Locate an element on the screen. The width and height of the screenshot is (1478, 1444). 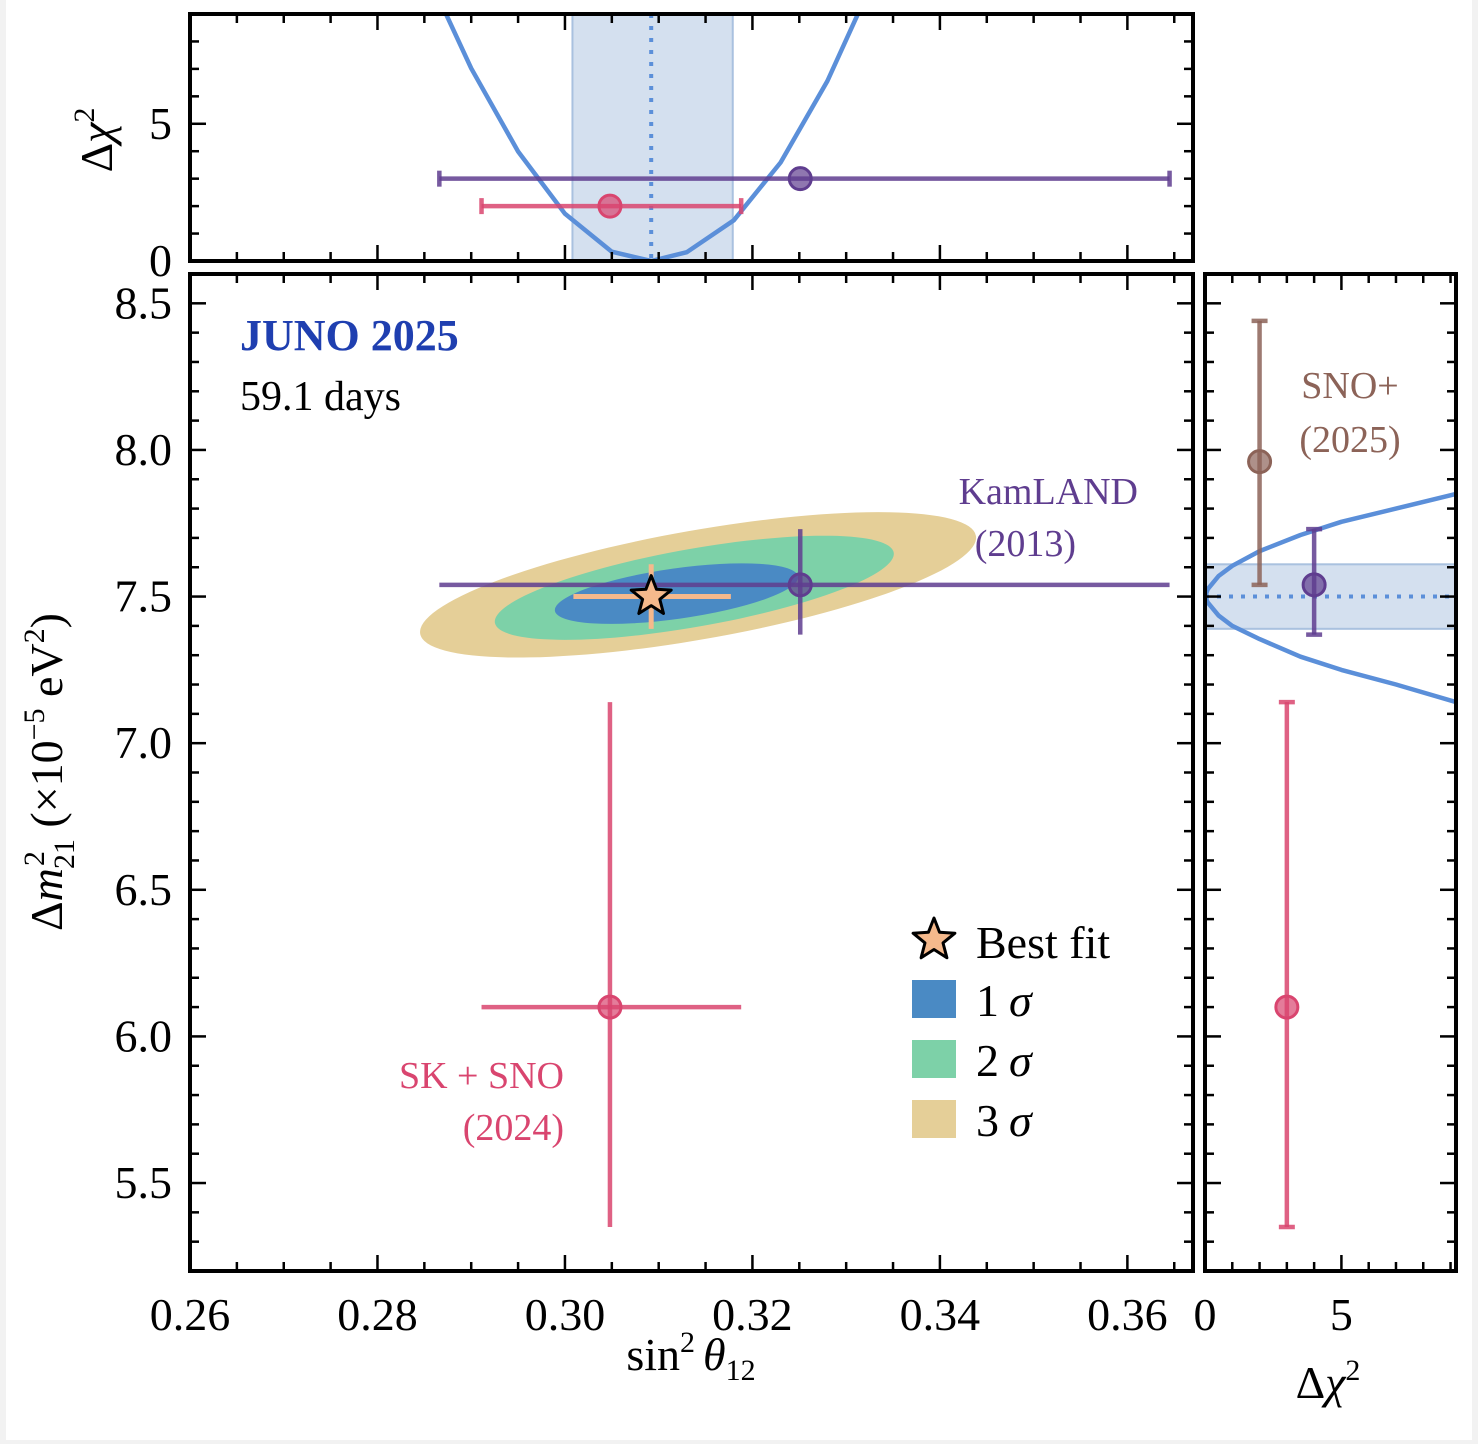
legend-star is located at coordinates (934, 938).